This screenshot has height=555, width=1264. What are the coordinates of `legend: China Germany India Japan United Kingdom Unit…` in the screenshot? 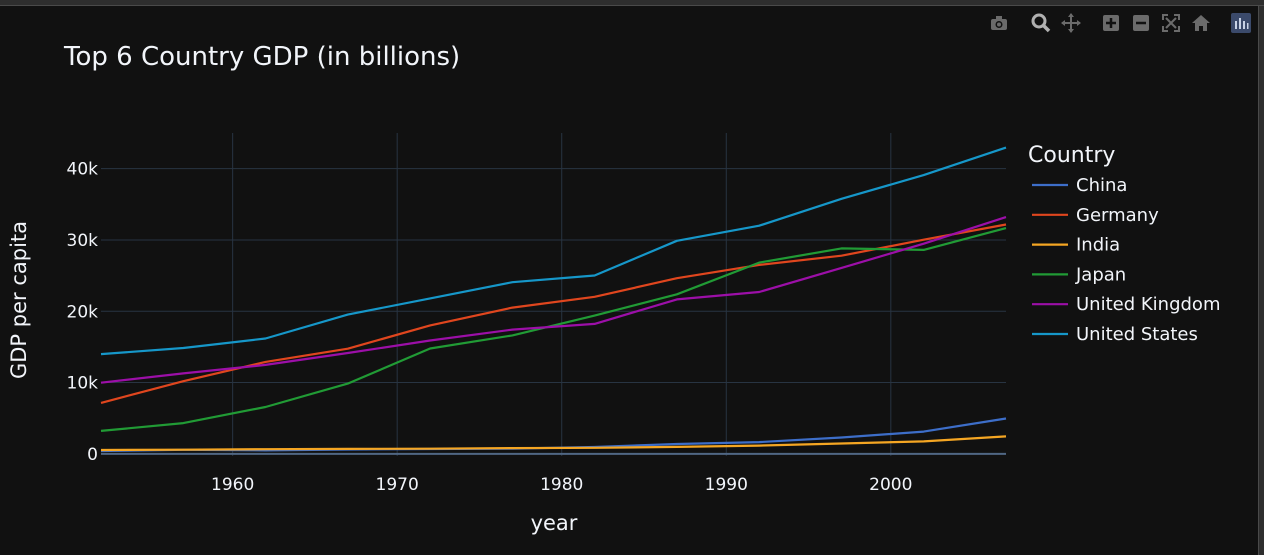 It's located at (1126, 260).